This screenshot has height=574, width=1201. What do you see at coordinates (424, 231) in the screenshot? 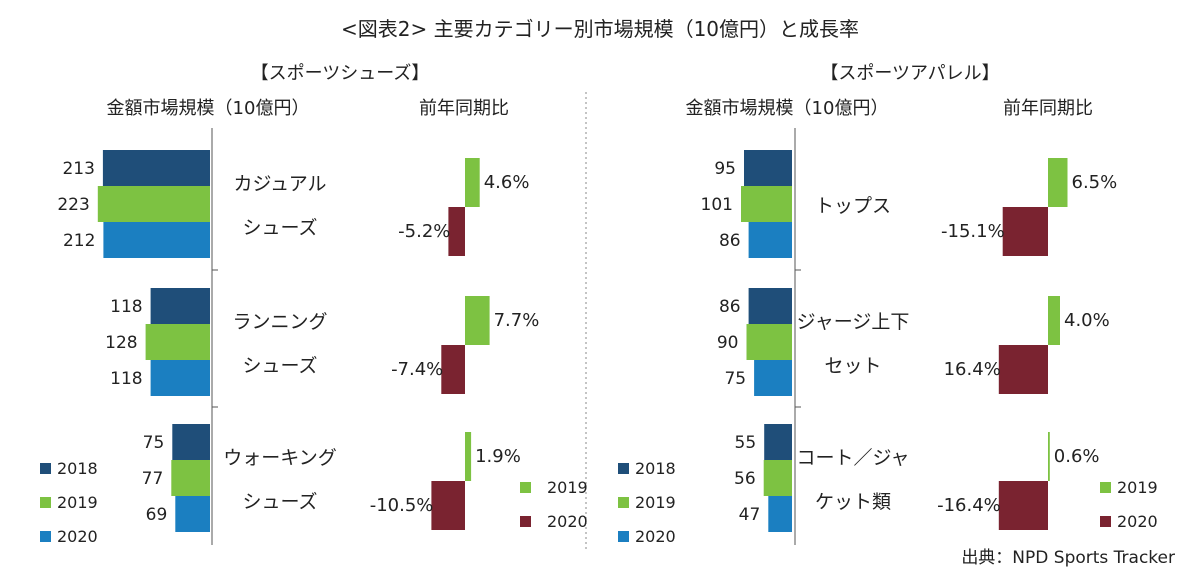
I see `growth-value-label: -5.2%` at bounding box center [424, 231].